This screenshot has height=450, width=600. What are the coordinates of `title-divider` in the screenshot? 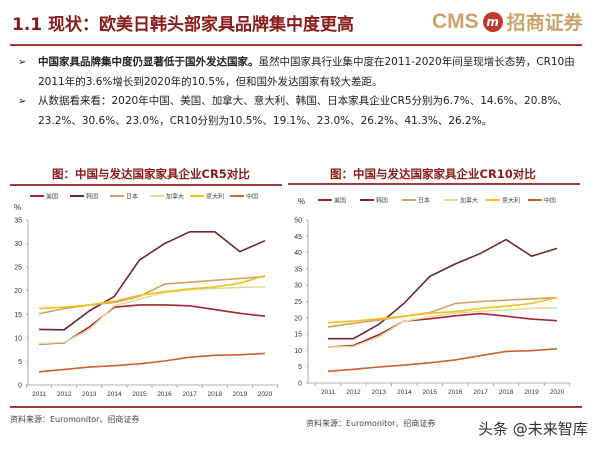 It's located at (296, 45).